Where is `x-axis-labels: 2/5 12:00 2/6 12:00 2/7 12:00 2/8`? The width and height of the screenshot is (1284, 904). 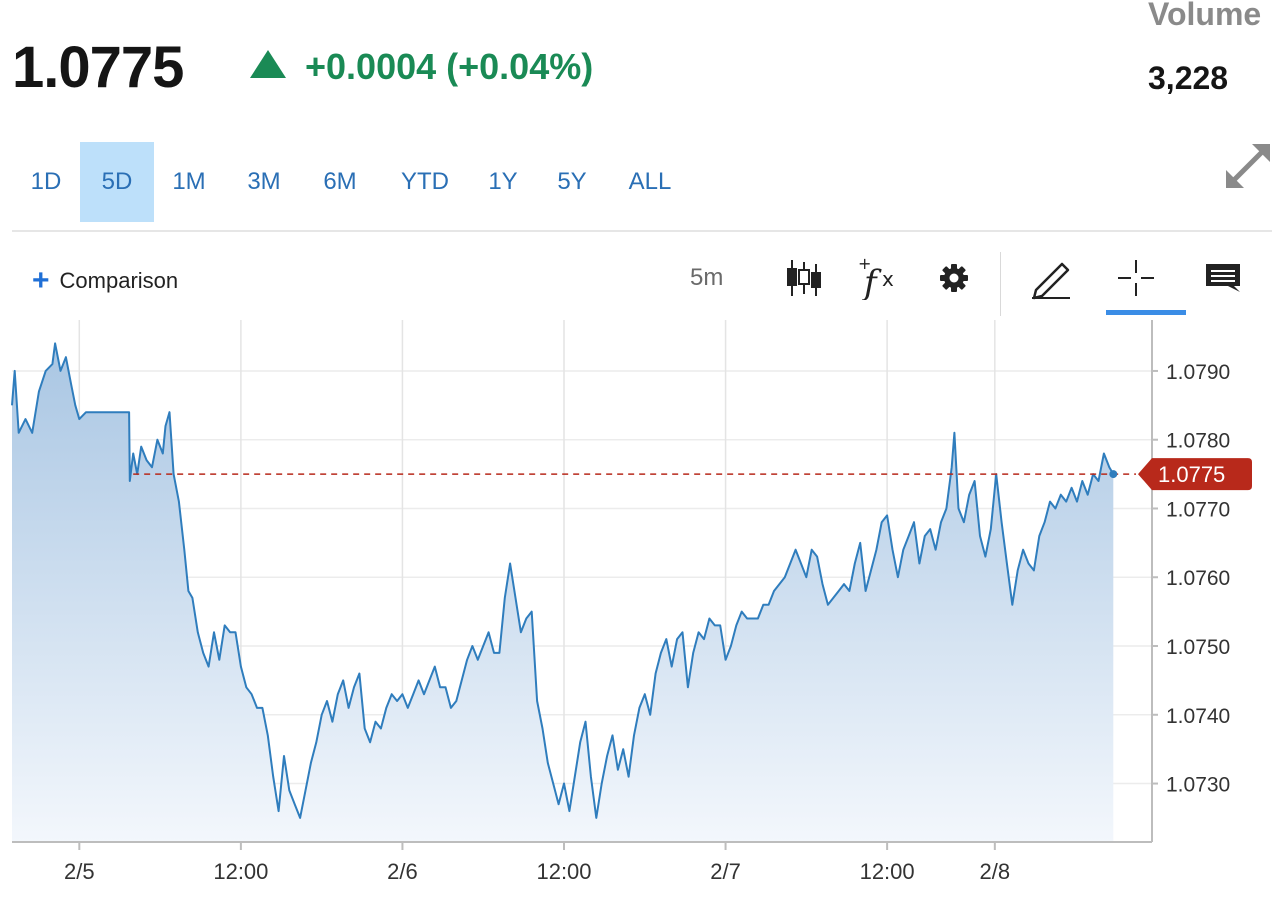 x-axis-labels: 2/5 12:00 2/6 12:00 2/7 12:00 2/8 is located at coordinates (537, 863).